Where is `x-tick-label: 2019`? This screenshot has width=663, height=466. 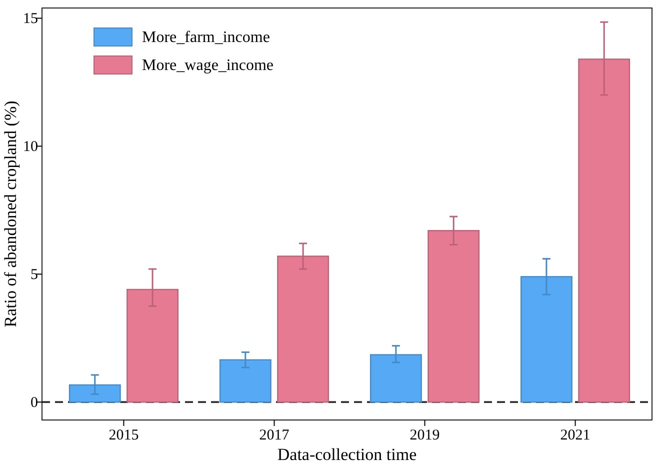
x-tick-label: 2019 is located at coordinates (425, 436).